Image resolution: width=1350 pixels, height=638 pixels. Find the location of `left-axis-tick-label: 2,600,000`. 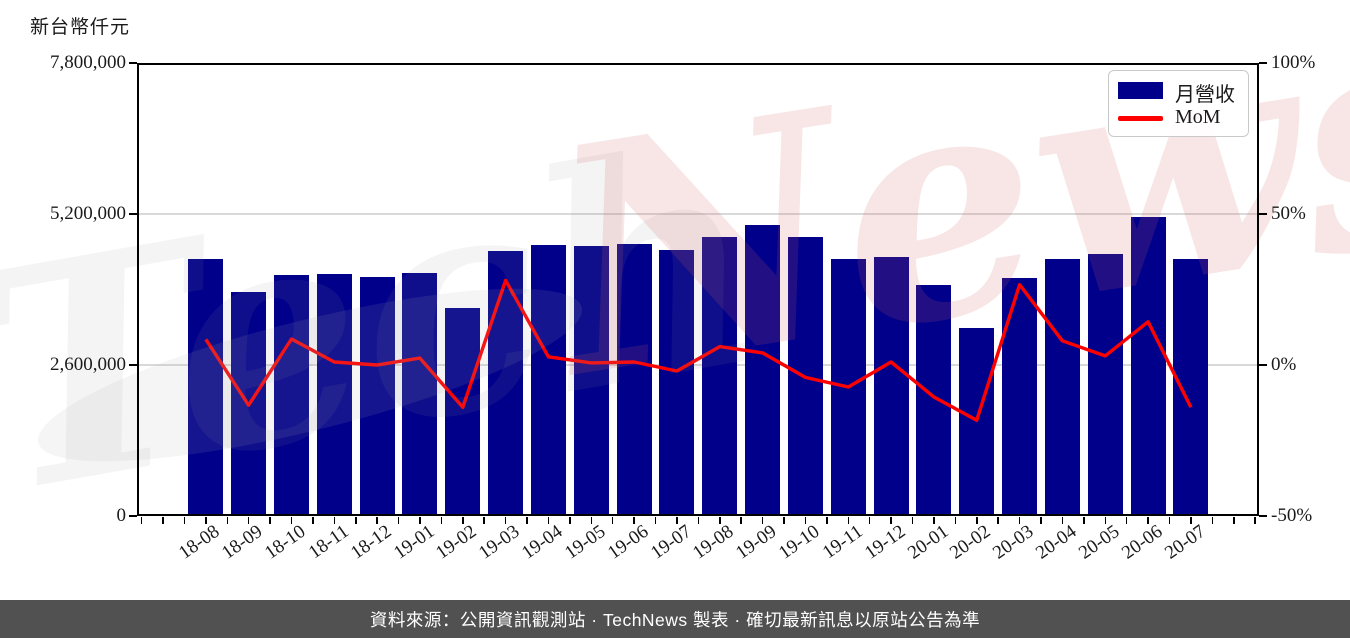

left-axis-tick-label: 2,600,000 is located at coordinates (88, 364).